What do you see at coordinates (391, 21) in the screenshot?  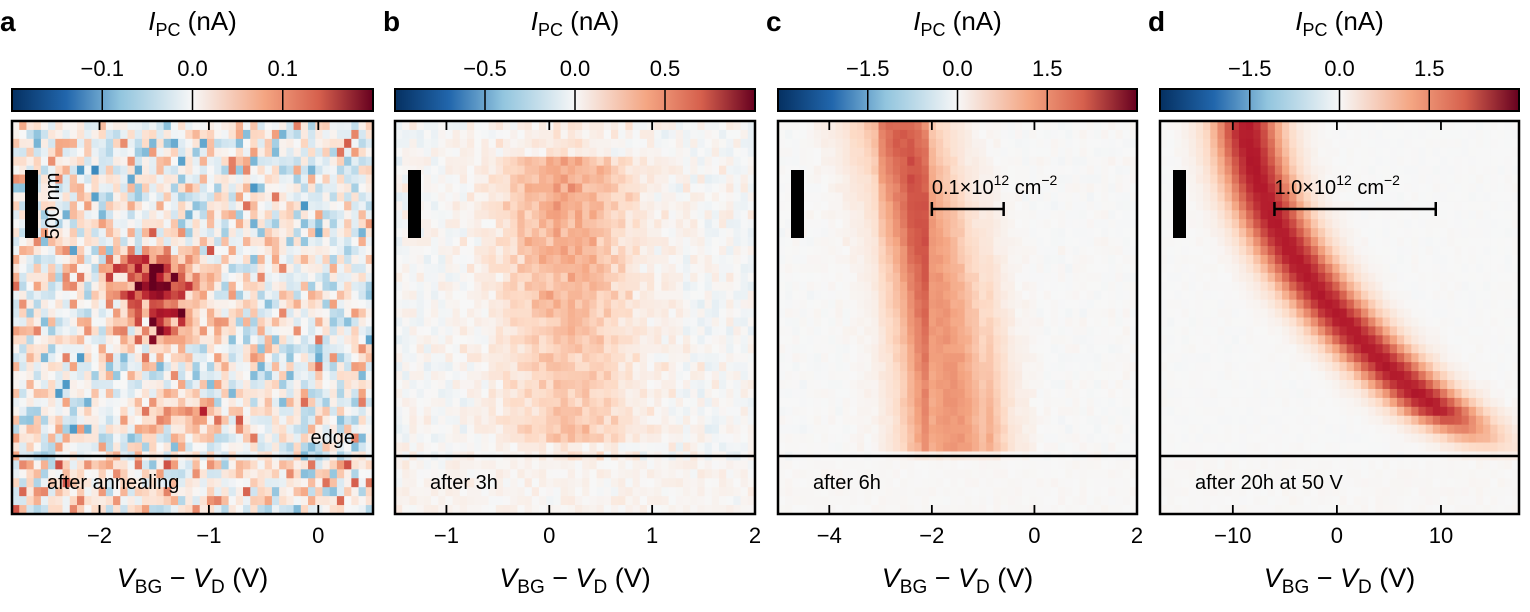 I see `panel-label: b` at bounding box center [391, 21].